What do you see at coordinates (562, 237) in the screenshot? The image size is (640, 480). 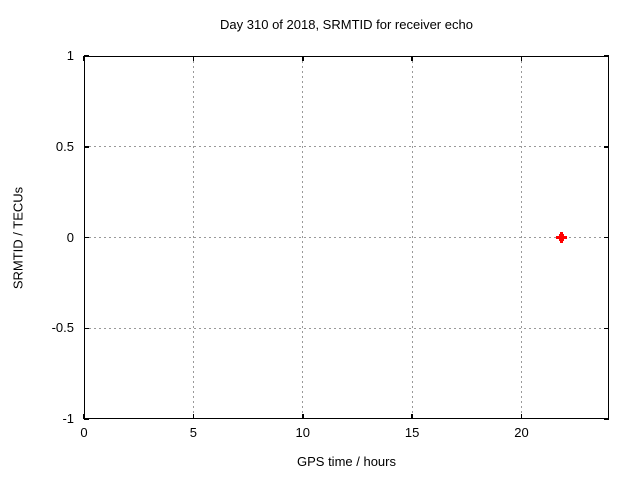 I see `data-point-marker` at bounding box center [562, 237].